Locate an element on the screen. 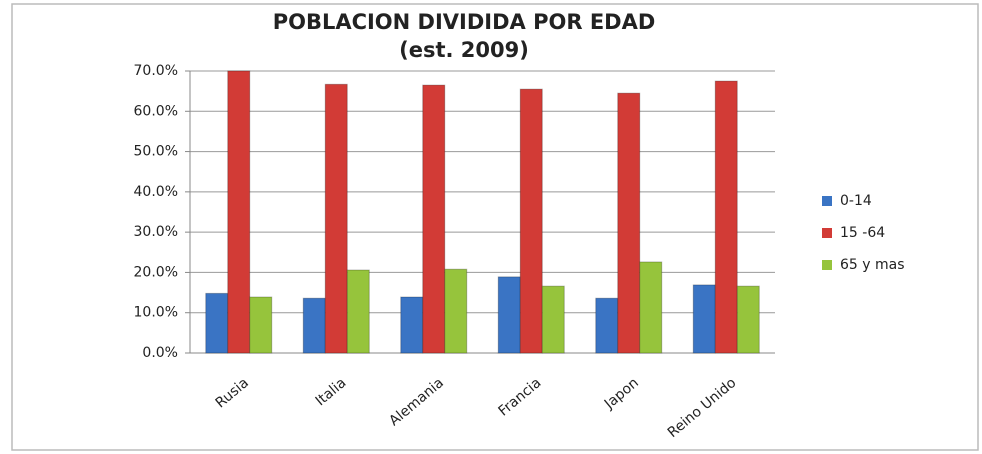 This screenshot has height=454, width=982. y-tick-label: 50.0% is located at coordinates (156, 152).